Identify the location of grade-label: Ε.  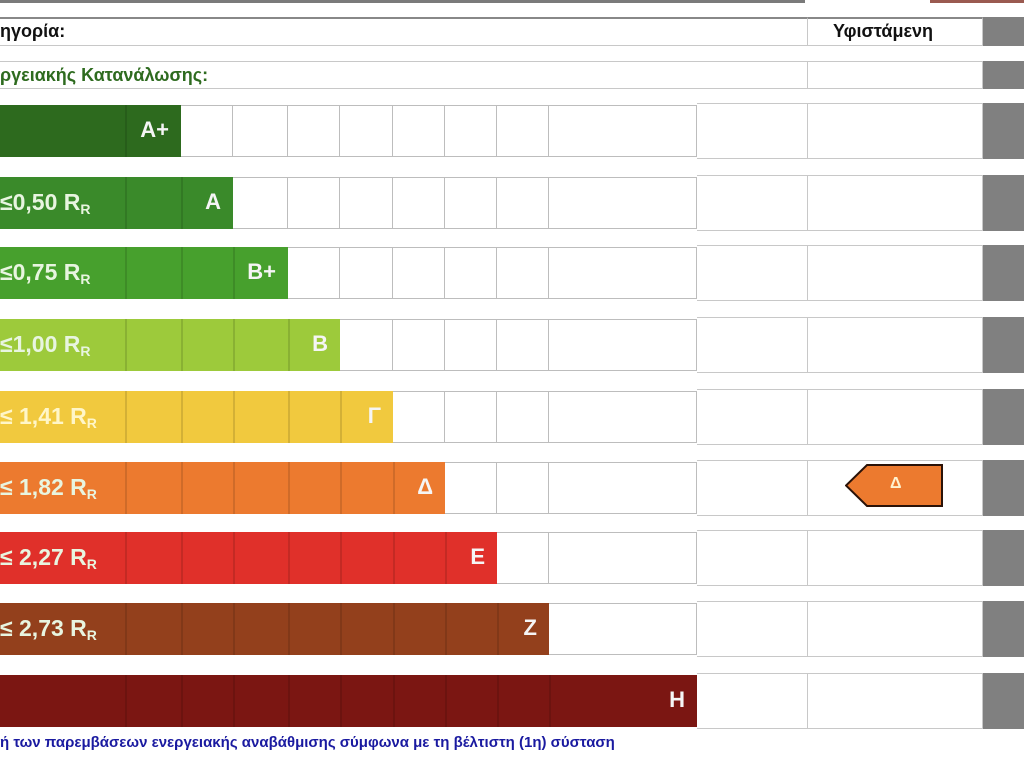
(477, 556).